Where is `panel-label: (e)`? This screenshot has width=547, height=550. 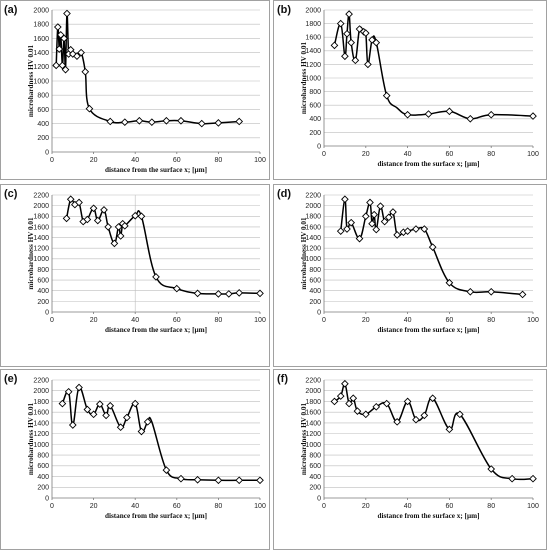
panel-label: (e) is located at coordinates (11, 379).